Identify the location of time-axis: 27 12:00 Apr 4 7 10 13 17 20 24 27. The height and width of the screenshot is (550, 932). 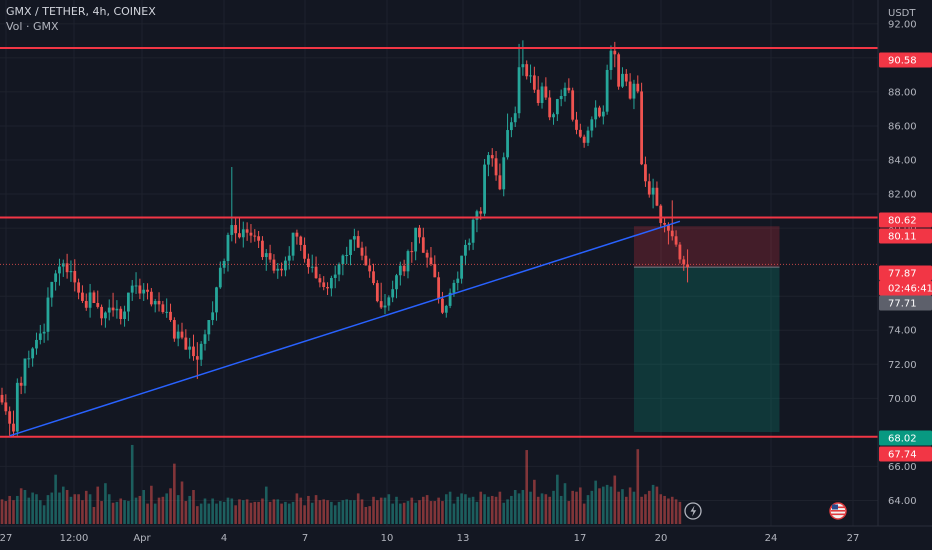
(466, 537).